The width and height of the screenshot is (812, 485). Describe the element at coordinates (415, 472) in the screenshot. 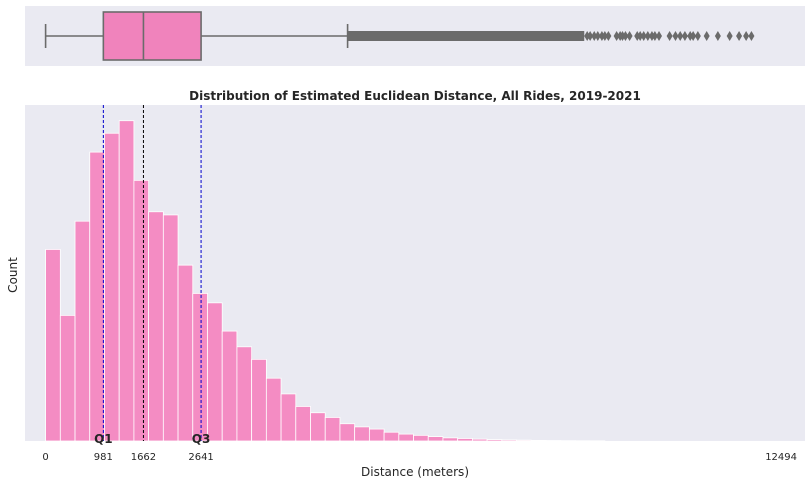

I see `x-axis-label: Distance (meters)` at that location.